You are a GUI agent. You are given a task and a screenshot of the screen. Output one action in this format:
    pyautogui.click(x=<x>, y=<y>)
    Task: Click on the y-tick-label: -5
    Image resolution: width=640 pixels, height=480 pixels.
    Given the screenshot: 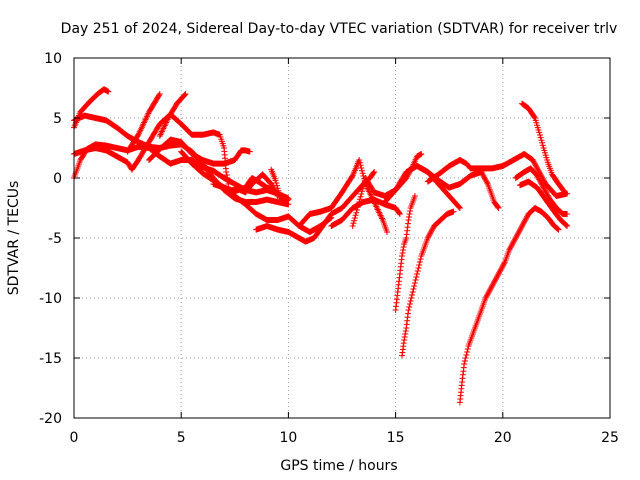 What is the action you would take?
    pyautogui.click(x=55, y=239)
    